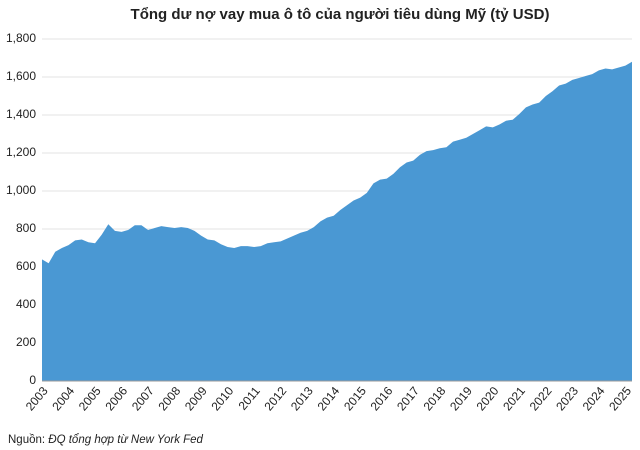 Image resolution: width=640 pixels, height=450 pixels. What do you see at coordinates (594, 399) in the screenshot?
I see `x-tick-label: 2024` at bounding box center [594, 399].